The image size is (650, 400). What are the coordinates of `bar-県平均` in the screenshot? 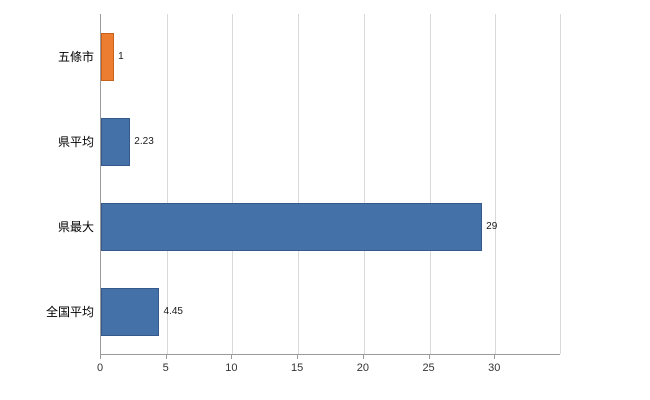 It's located at (116, 141).